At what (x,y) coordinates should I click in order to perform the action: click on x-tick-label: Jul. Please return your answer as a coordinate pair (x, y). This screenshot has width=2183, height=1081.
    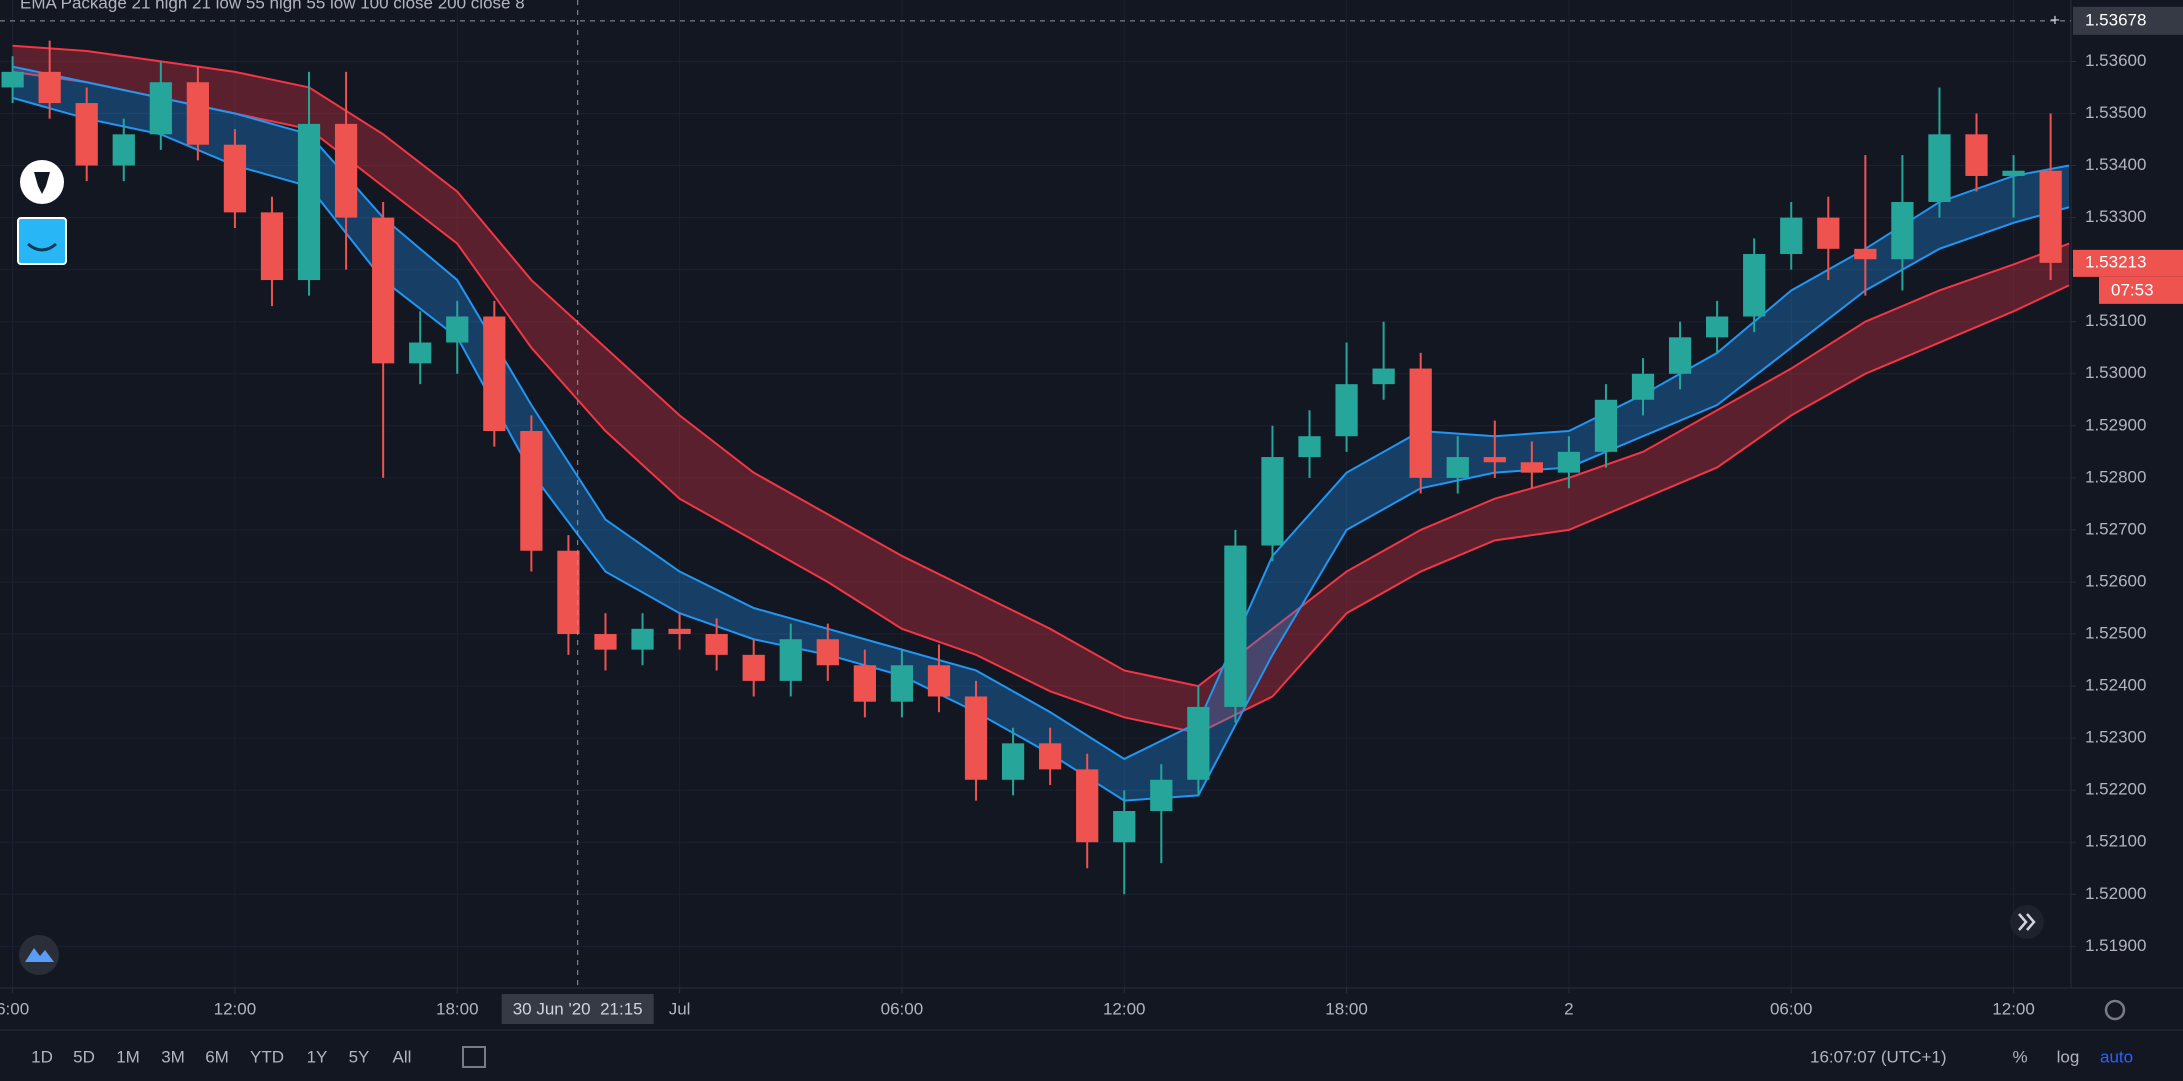
    Looking at the image, I should click on (680, 1008).